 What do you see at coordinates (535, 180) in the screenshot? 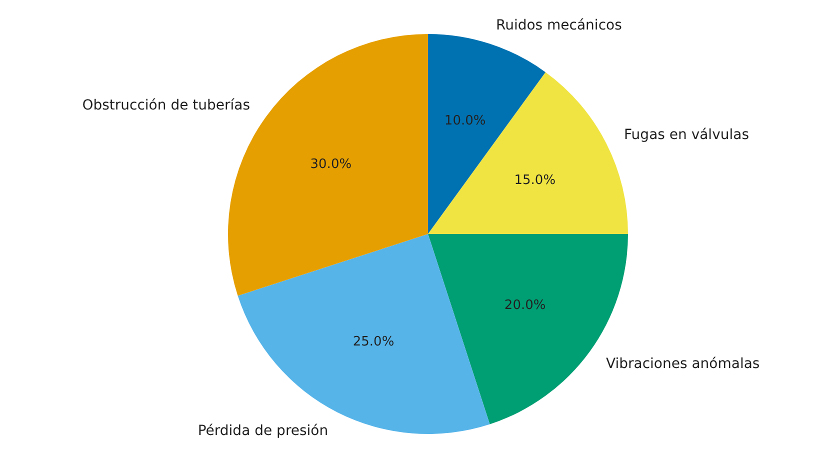
I see `data-label: 15.0%` at bounding box center [535, 180].